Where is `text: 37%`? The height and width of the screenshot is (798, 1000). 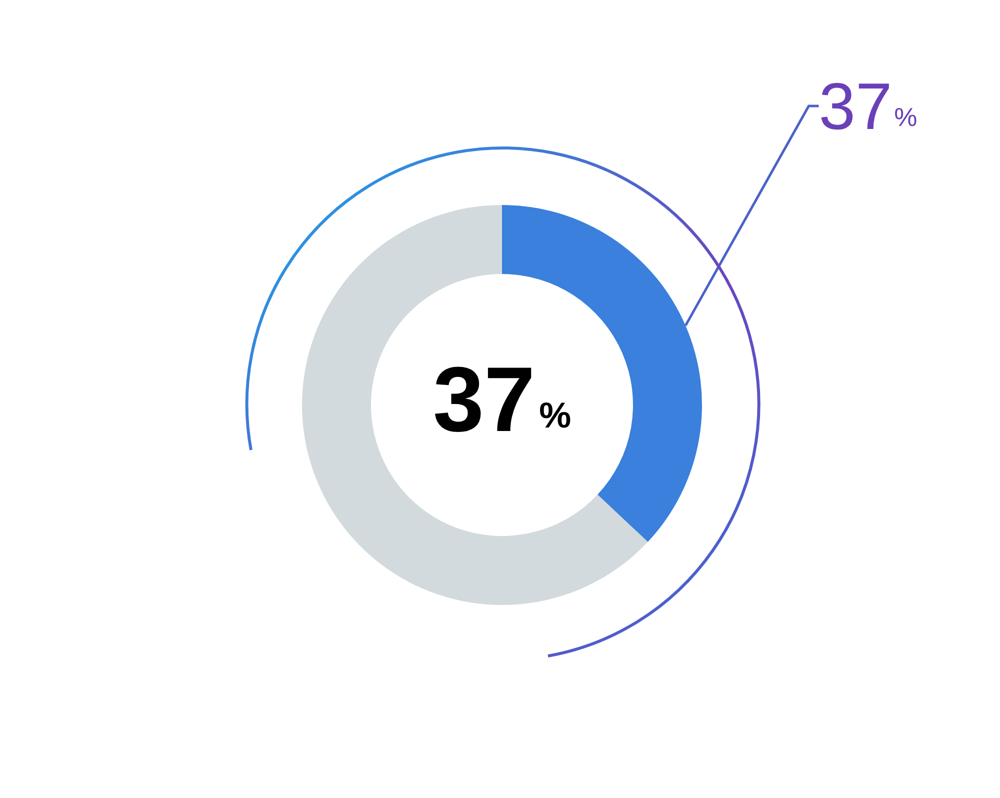 text: 37% is located at coordinates (502, 400).